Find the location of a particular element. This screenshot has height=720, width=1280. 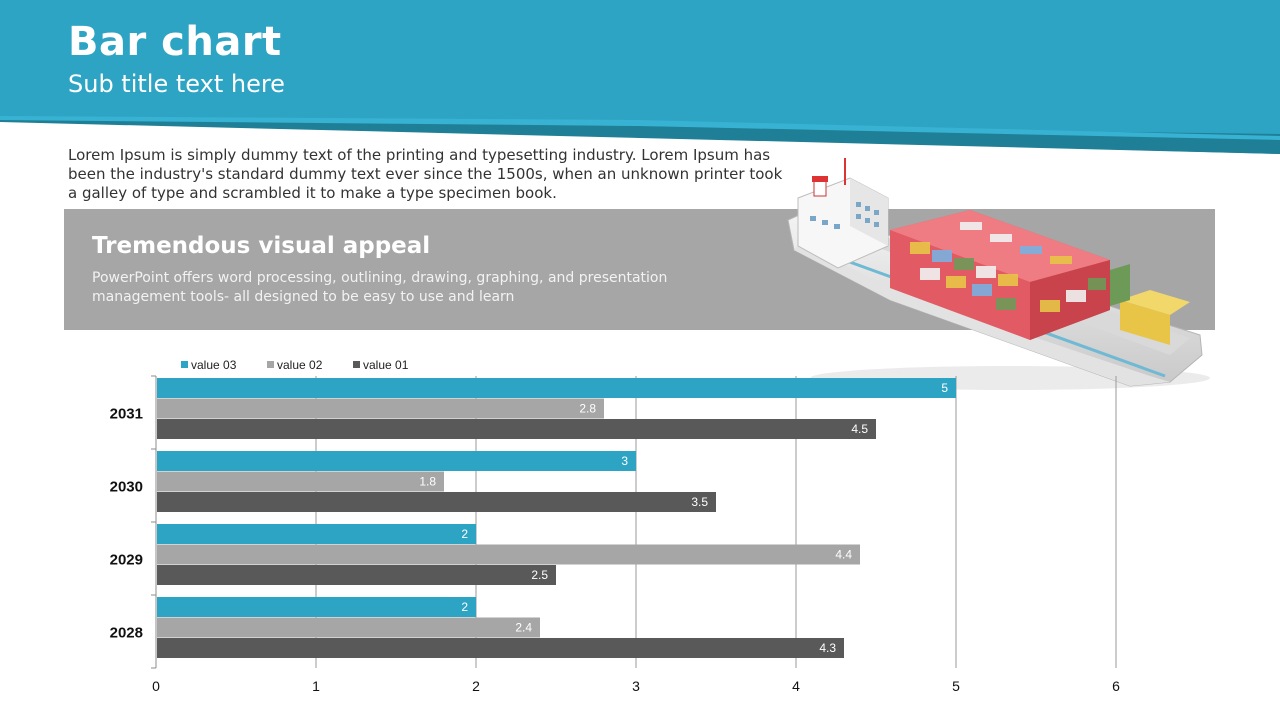

x-tick-label: 5 is located at coordinates (956, 686).